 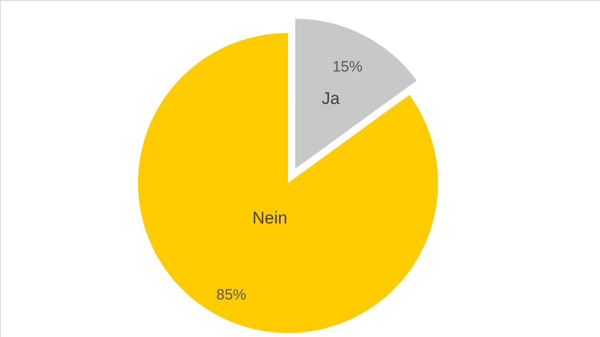 I want to click on slice-label: Nein, so click(x=270, y=218).